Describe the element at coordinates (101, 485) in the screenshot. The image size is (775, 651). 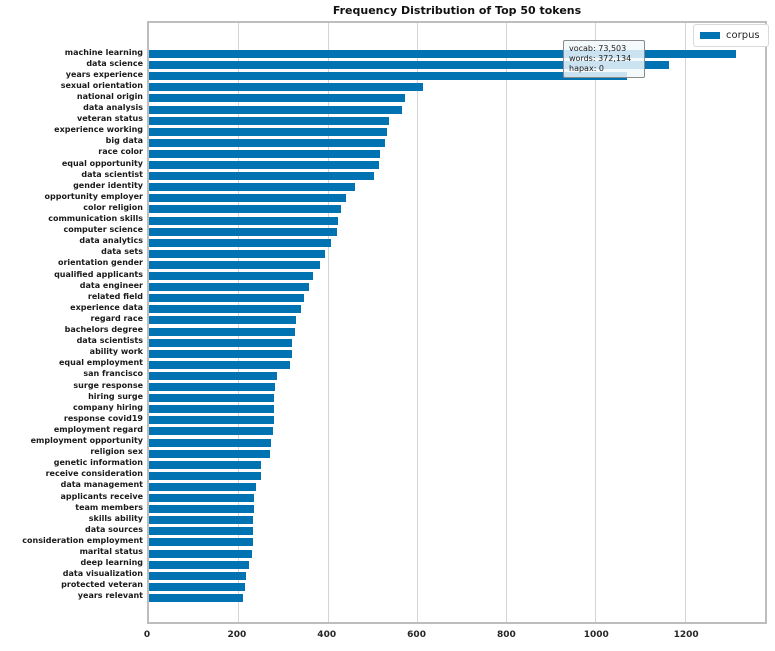
I see `y-tick-label: data management` at that location.